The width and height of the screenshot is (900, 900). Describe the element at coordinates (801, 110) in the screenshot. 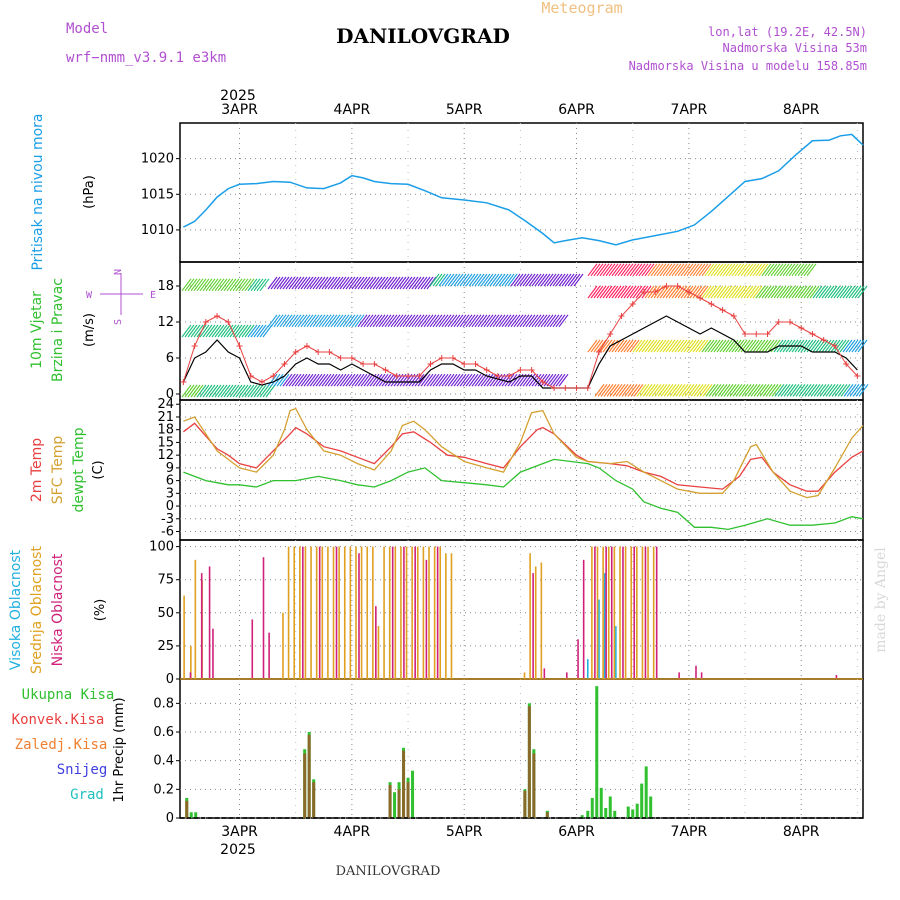

I see `x-day-label-top: 8APR` at that location.